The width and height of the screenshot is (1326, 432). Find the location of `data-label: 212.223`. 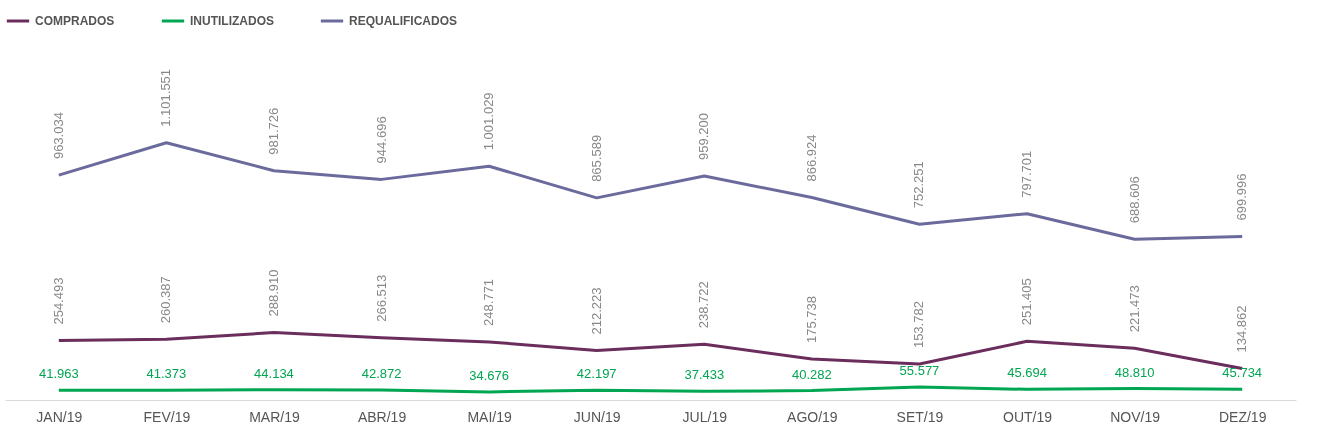

data-label: 212.223 is located at coordinates (596, 311).